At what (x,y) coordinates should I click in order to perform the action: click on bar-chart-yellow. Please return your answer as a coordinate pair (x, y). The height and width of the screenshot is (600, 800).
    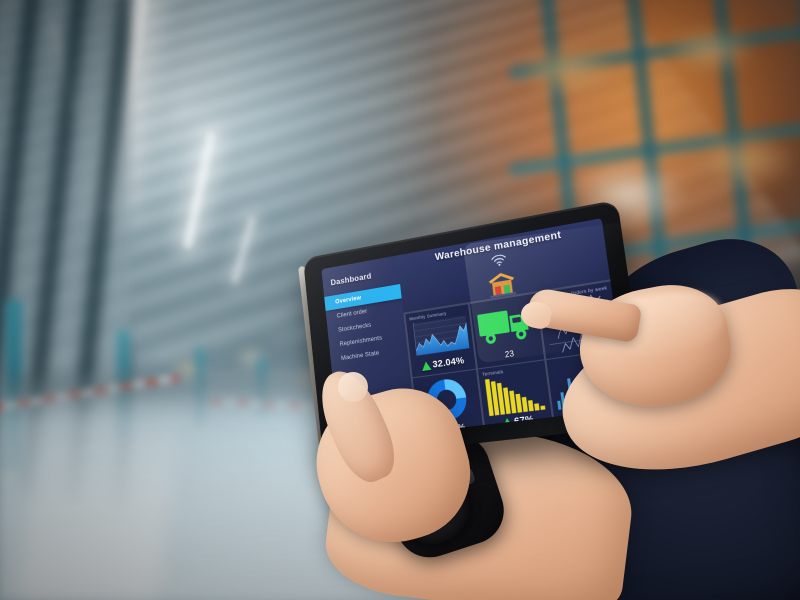
    Looking at the image, I should click on (515, 394).